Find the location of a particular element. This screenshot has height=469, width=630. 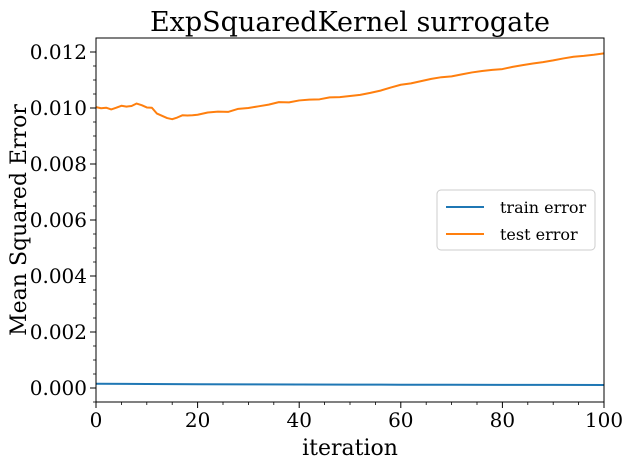

y-tick-label: 0.010 is located at coordinates (58, 108).